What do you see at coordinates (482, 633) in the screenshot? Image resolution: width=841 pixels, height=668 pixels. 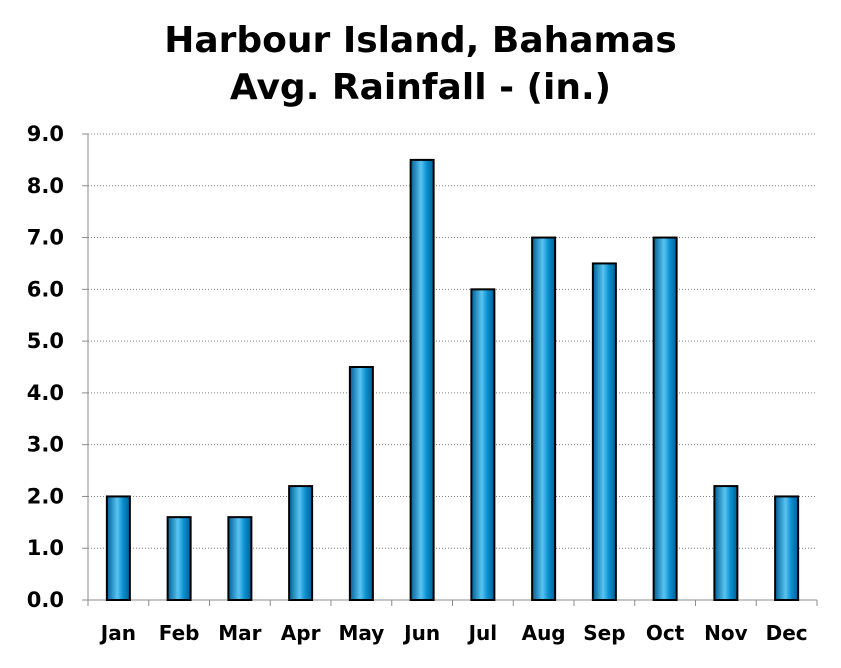 I see `x-tick-label: Jul` at bounding box center [482, 633].